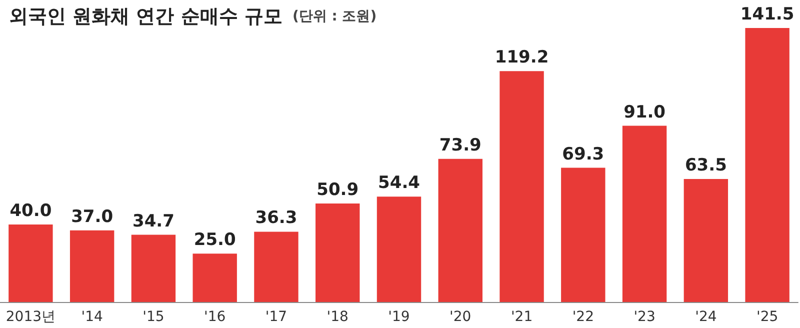  What do you see at coordinates (645, 317) in the screenshot?
I see `x-tick-label: '23` at bounding box center [645, 317].